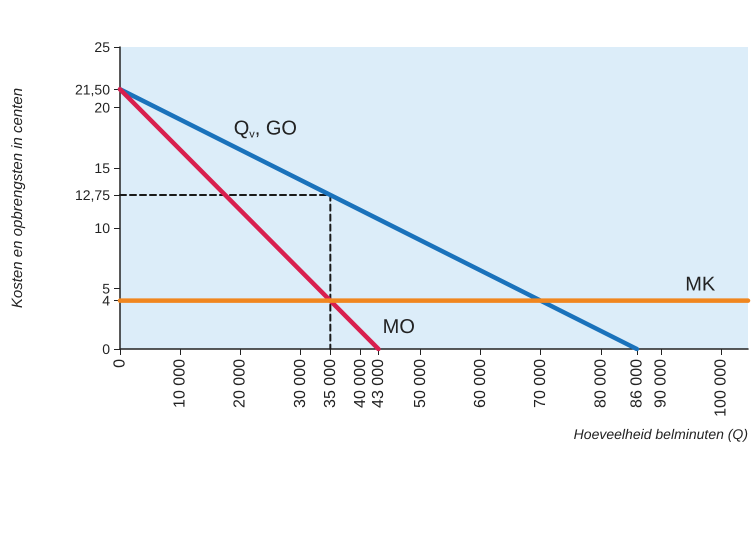 The height and width of the screenshot is (533, 751). Describe the element at coordinates (661, 383) in the screenshot. I see `x-tick-label: 90 000` at that location.